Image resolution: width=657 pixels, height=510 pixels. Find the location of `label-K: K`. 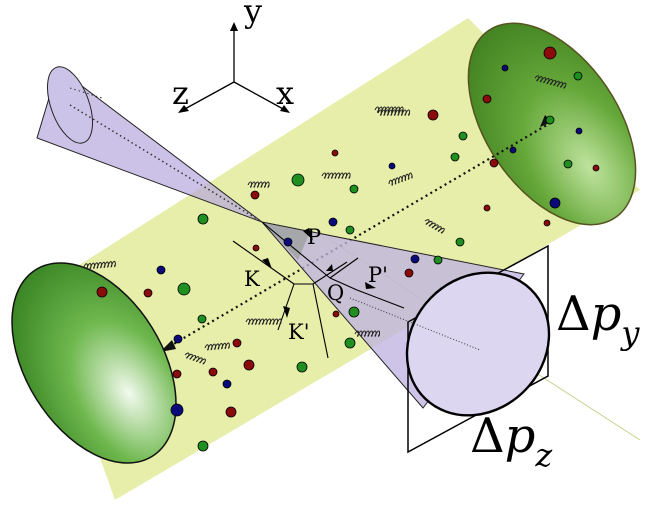

label-K: K is located at coordinates (252, 279).